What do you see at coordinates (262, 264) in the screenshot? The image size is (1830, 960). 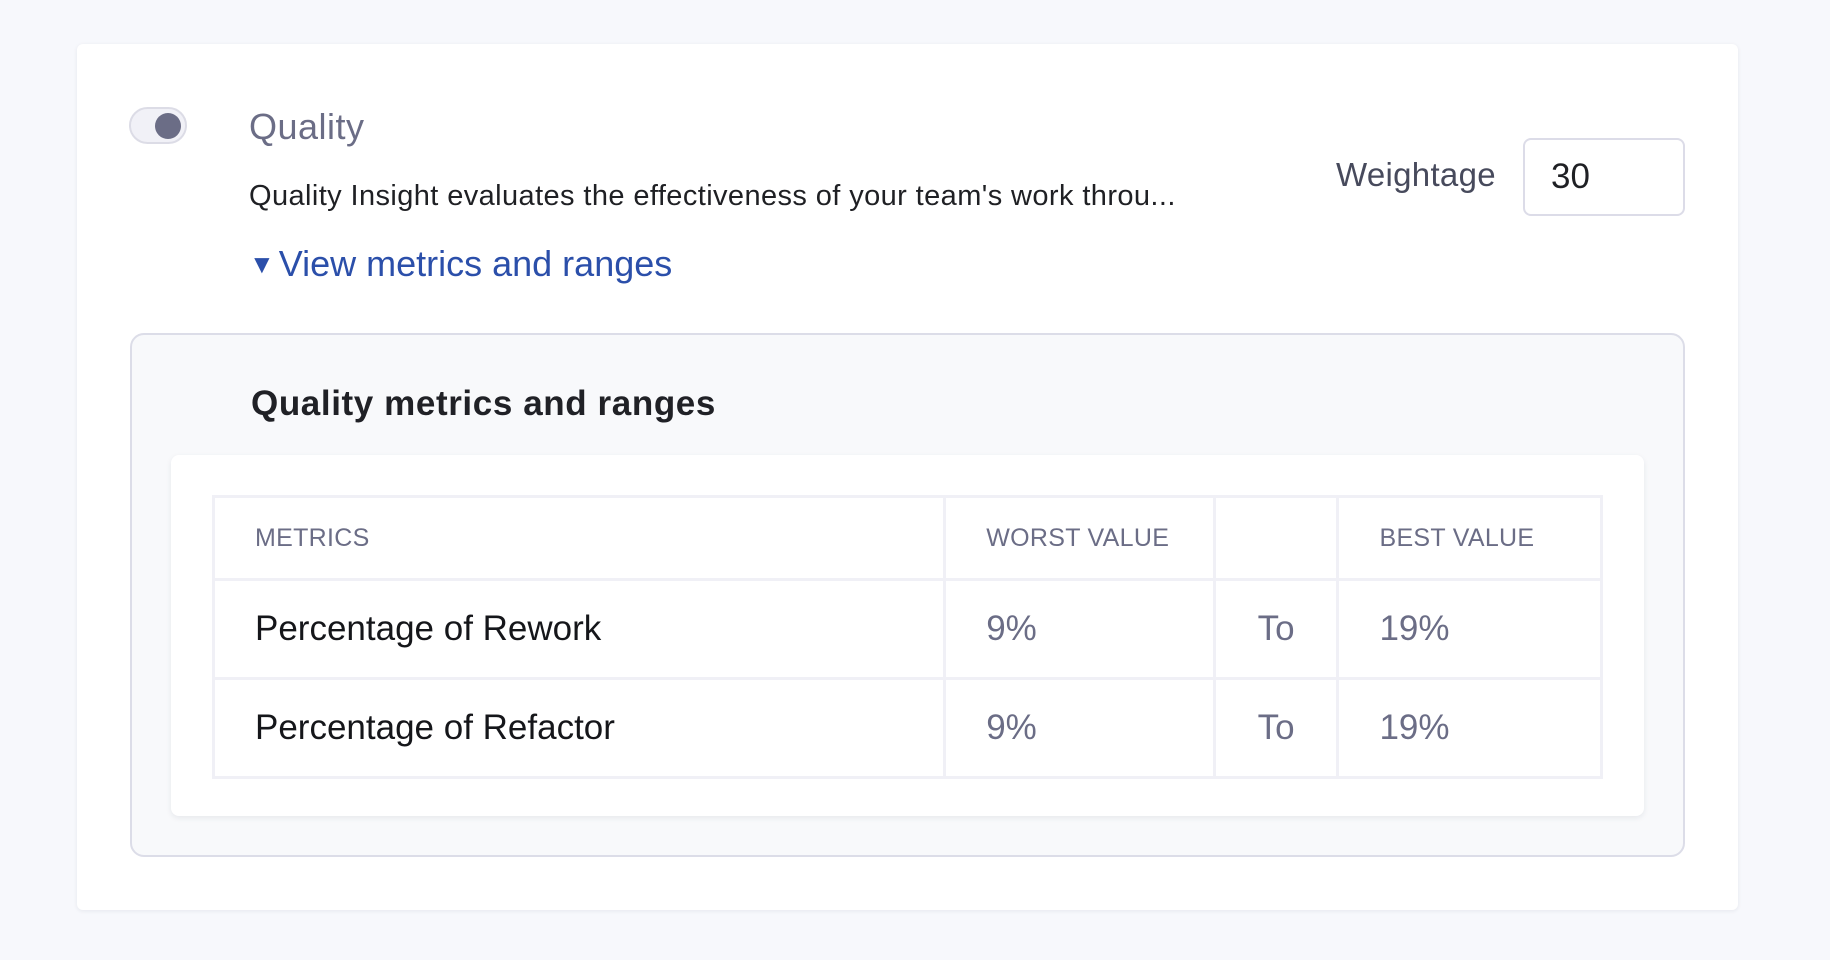 I see `triangle-down-icon: ▼` at bounding box center [262, 264].